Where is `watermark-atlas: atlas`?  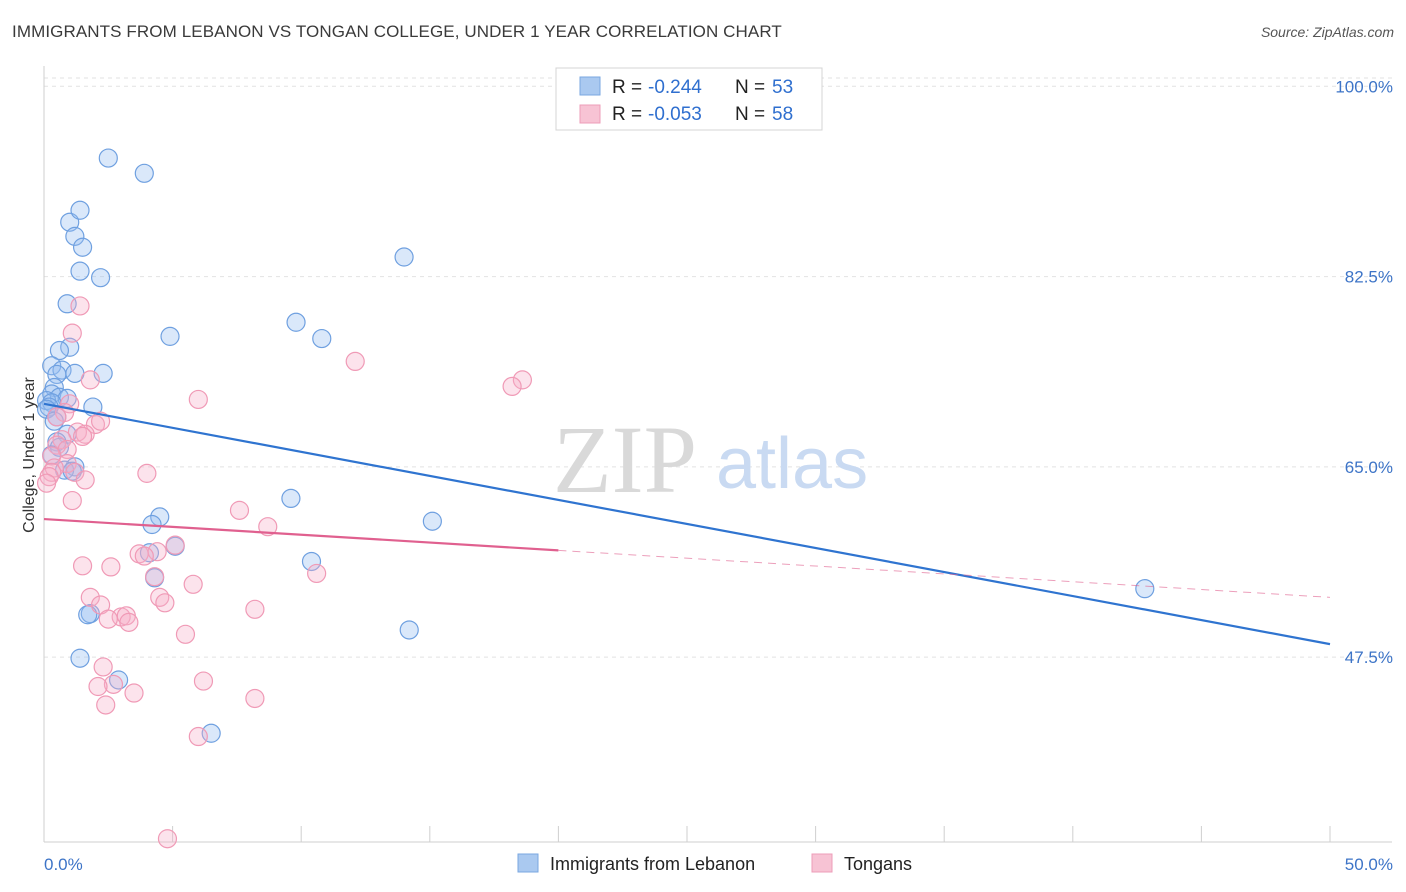 watermark-atlas: atlas is located at coordinates (792, 464).